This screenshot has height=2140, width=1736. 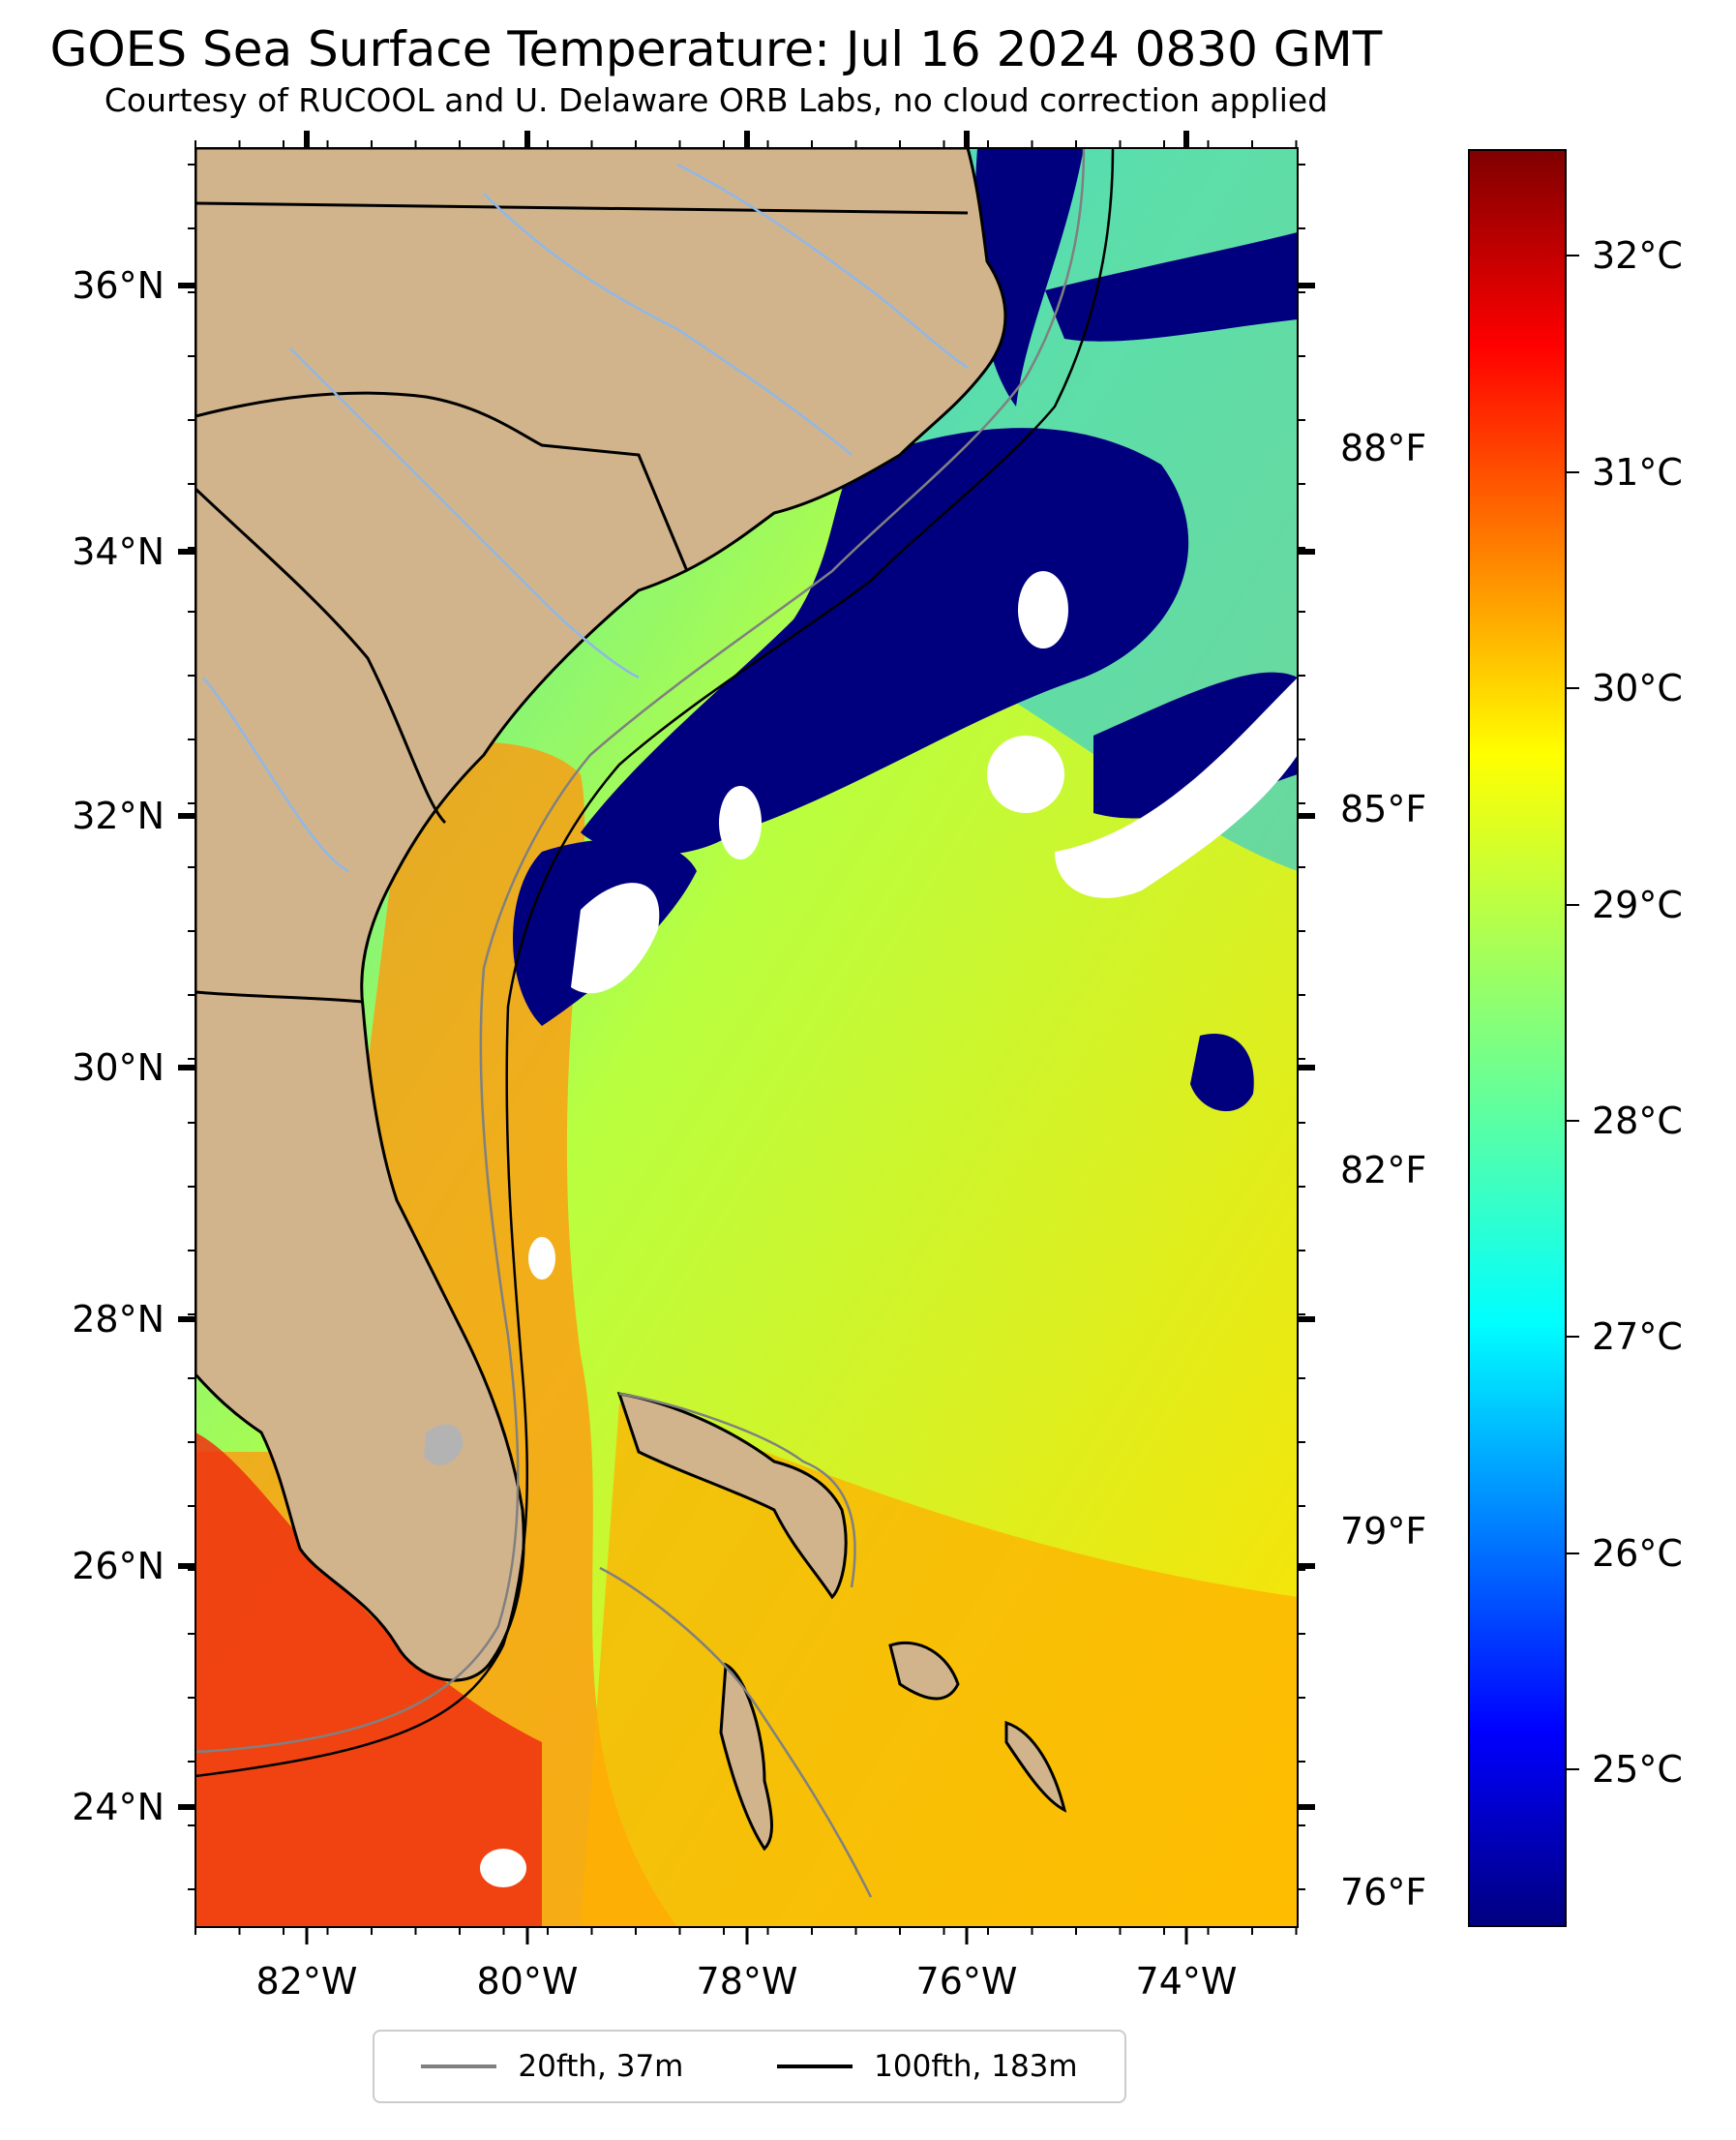 I want to click on legend-label: 20fth, 37m, so click(x=601, y=2066).